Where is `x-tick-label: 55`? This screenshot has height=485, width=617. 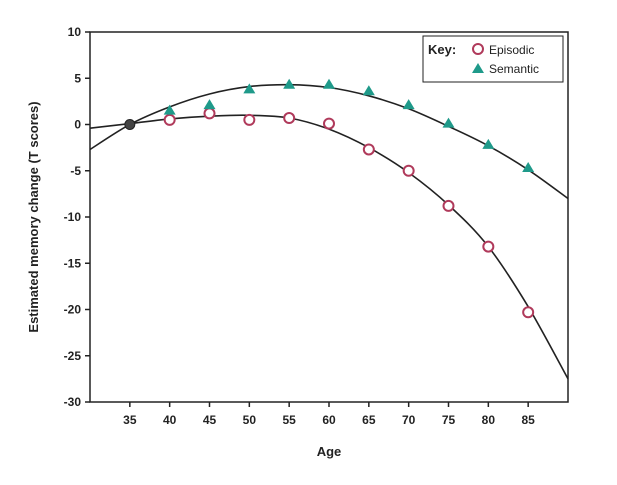 x-tick-label: 55 is located at coordinates (289, 420).